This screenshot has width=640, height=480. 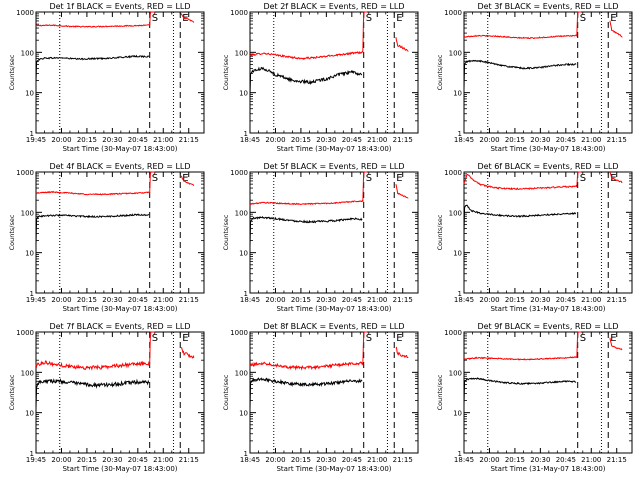 I want to click on chart-title: Det 6f BLACK = Events, RED = LLD, so click(x=547, y=166).